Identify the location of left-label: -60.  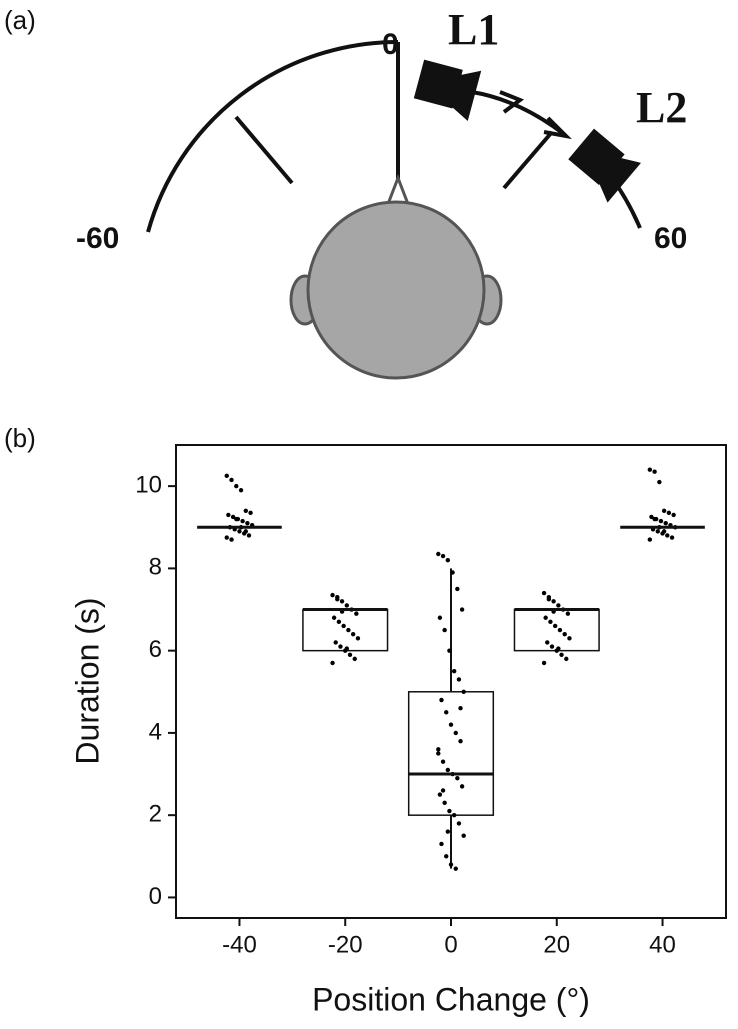
(97, 238).